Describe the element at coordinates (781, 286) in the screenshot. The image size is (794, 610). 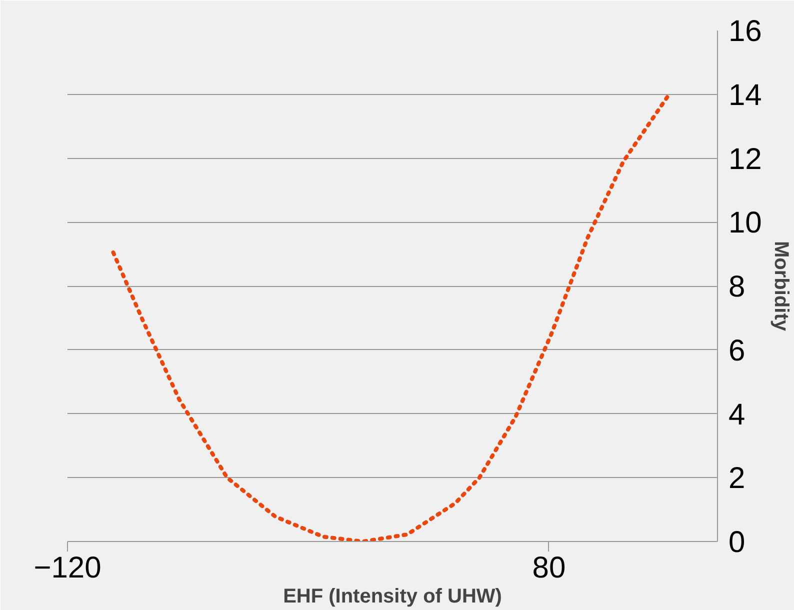
I see `y-axis-title: Morbidity` at that location.